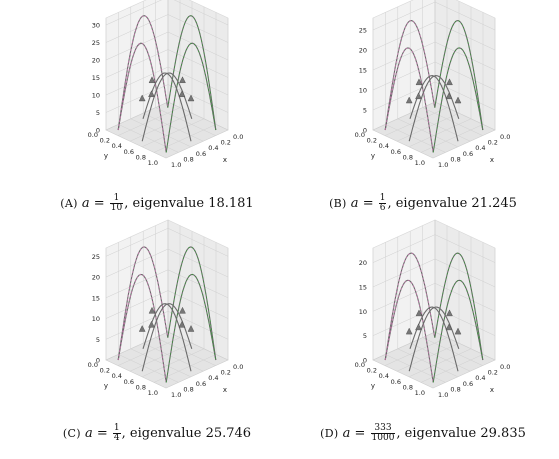  I want to click on caption-eigenvalue-a: , eigenvalue 18.181, so click(189, 203).